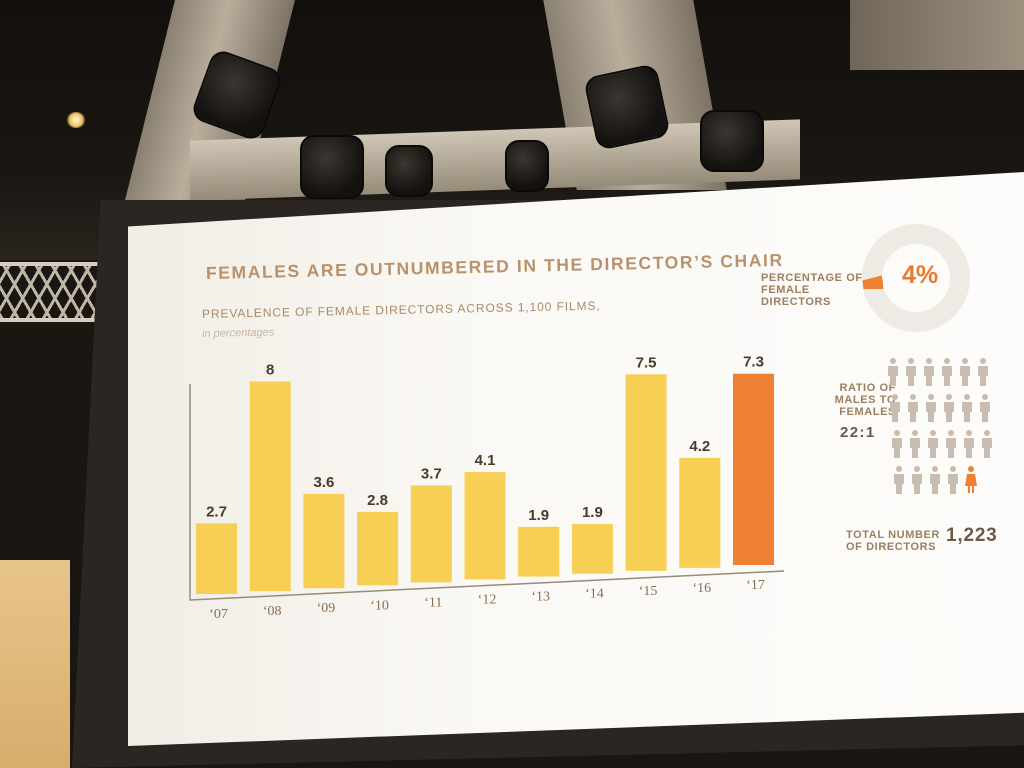  I want to click on donut-arc, so click(873, 282).